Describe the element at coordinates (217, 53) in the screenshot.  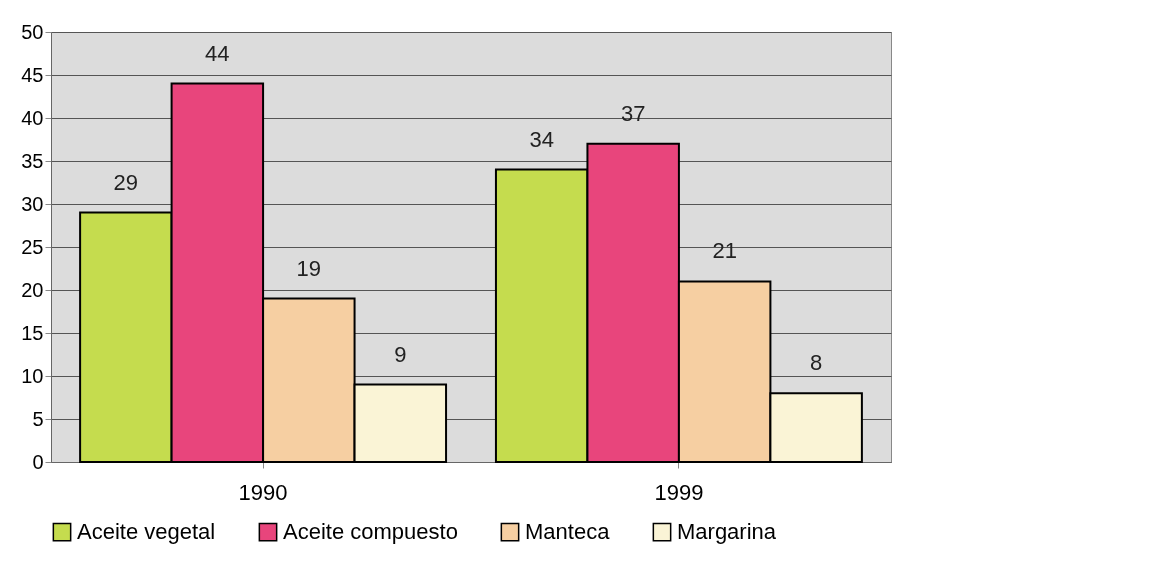
I see `data-label: 44` at that location.